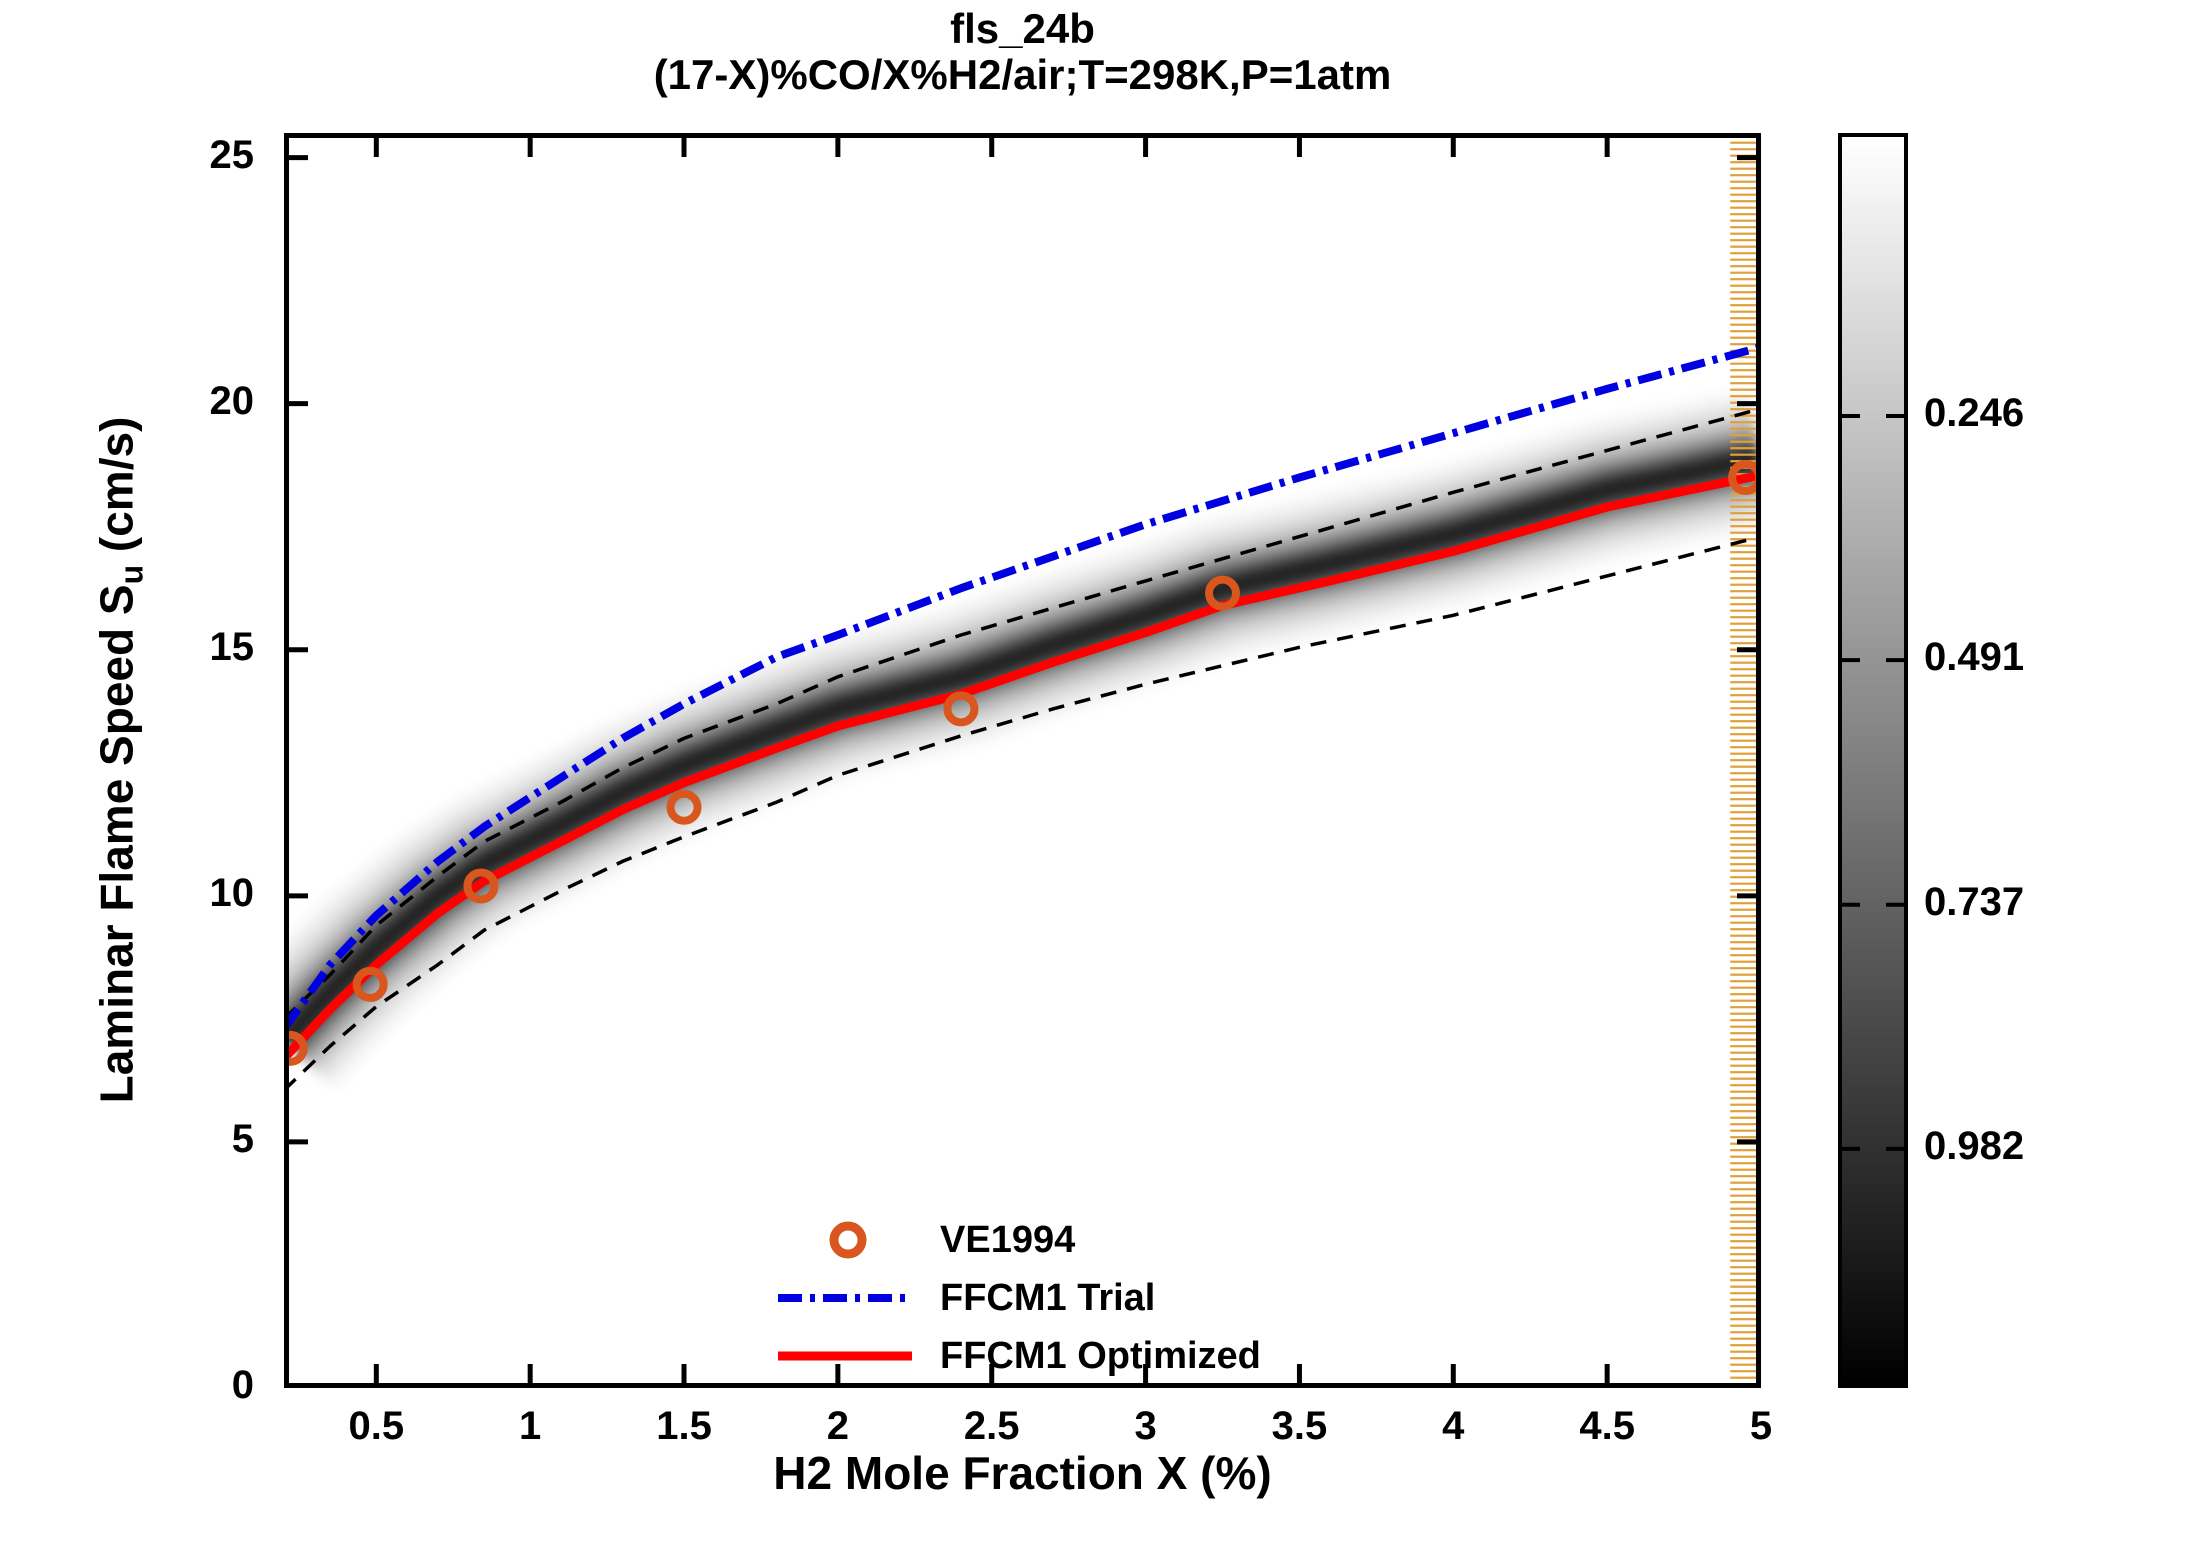 This screenshot has width=2188, height=1562. Describe the element at coordinates (1022, 28) in the screenshot. I see `chart-title: fls_24b` at that location.